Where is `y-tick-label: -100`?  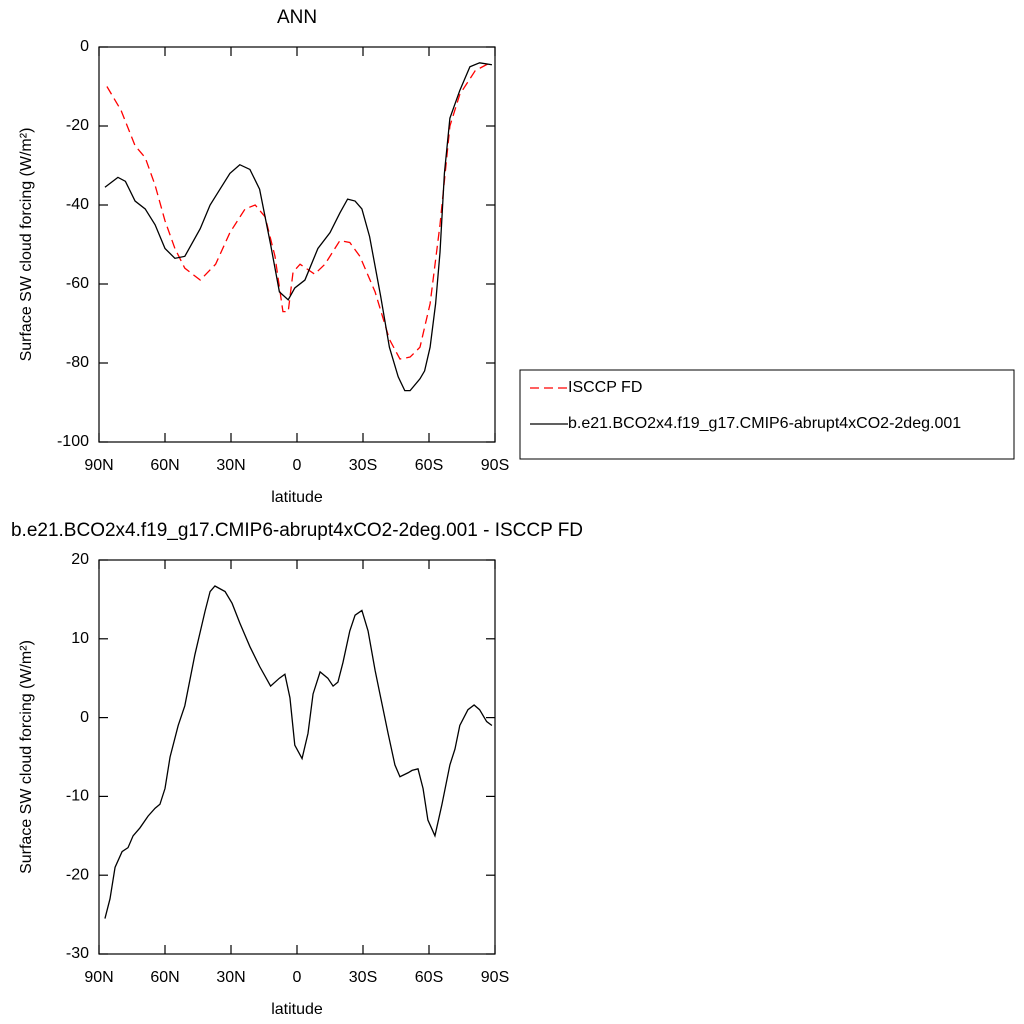
y-tick-label: -100 is located at coordinates (73, 441).